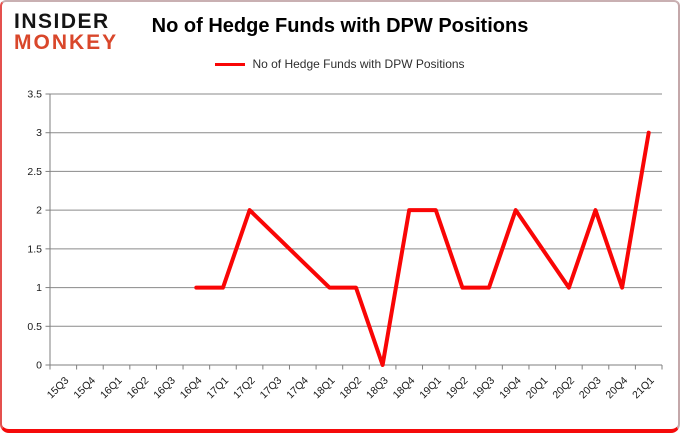 This screenshot has height=433, width=680. Describe the element at coordinates (84, 388) in the screenshot. I see `x-axis-label: 15Q4` at that location.